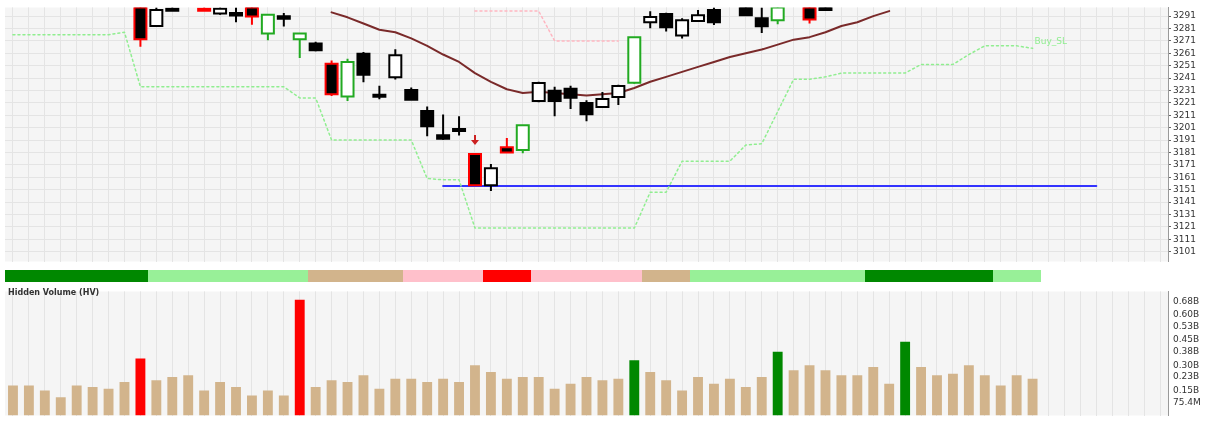 This screenshot has height=423, width=1210. What do you see at coordinates (1184, 213) in the screenshot?
I see `y-tick-label: 3131` at bounding box center [1184, 213].